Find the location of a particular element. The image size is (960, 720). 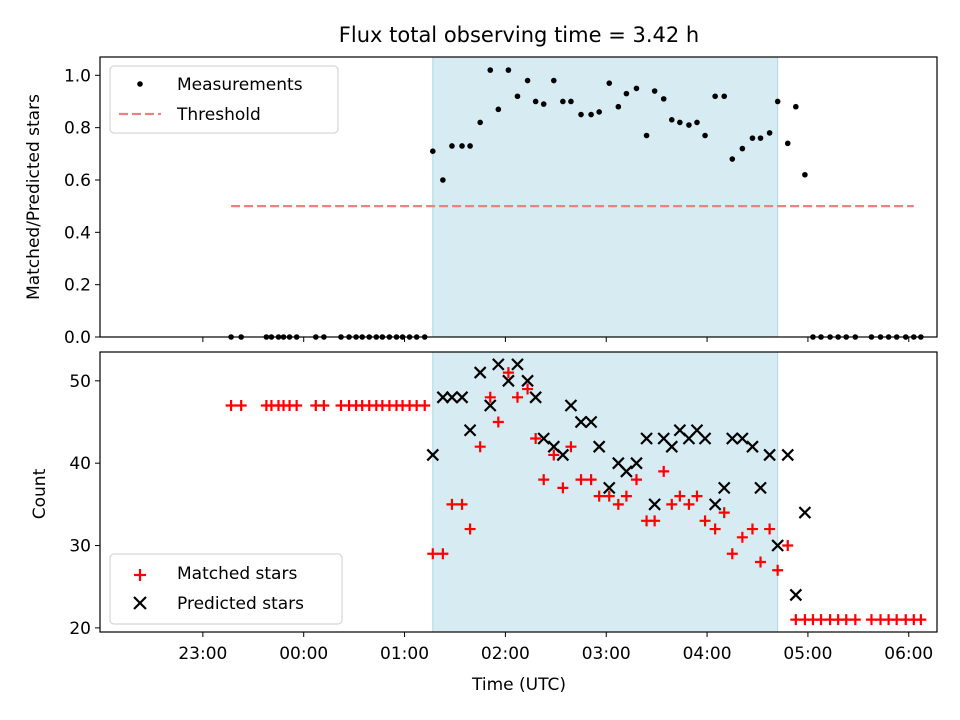

y-tick-label: 40 is located at coordinates (80, 464).